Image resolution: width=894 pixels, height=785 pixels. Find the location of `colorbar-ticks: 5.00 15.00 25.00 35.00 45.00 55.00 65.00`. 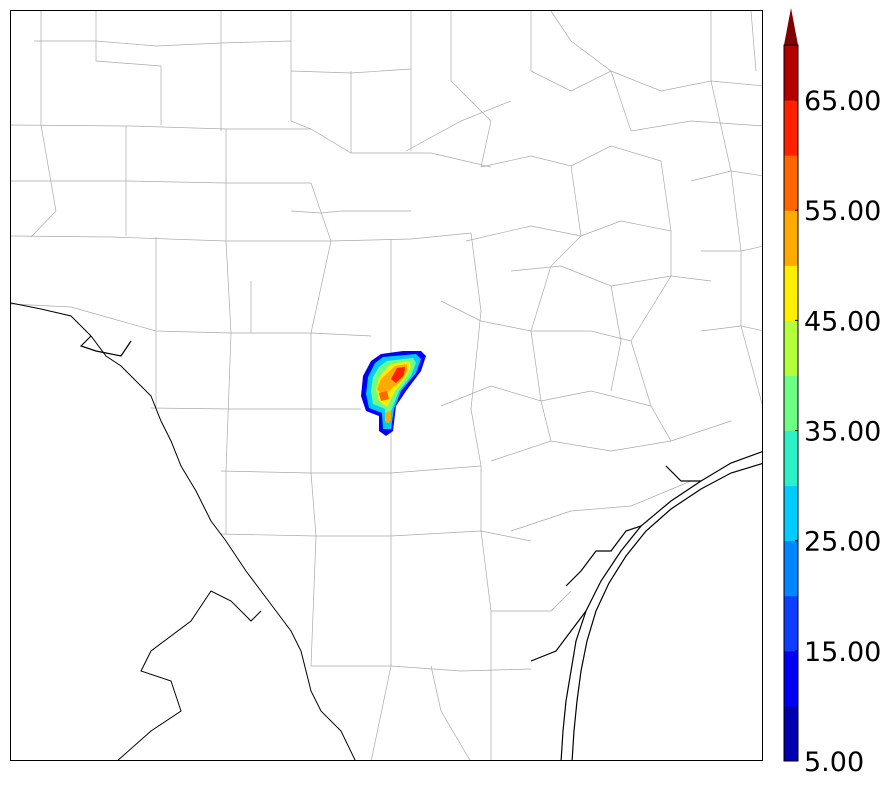

colorbar-ticks: 5.00 15.00 25.00 35.00 45.00 55.00 65.00 is located at coordinates (838, 432).